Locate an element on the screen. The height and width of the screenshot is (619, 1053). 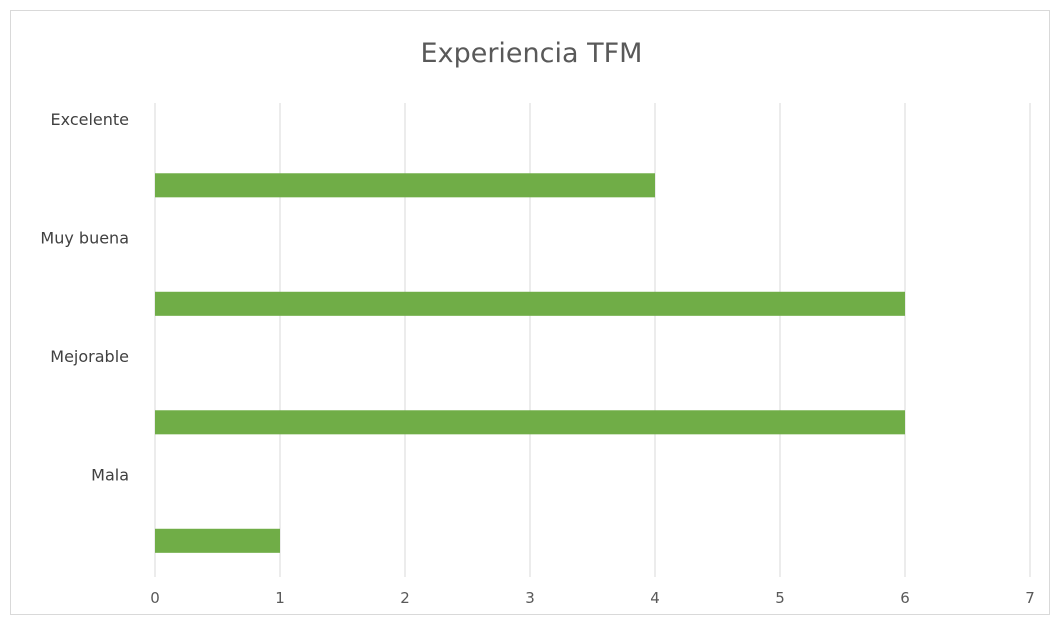
category-label-mejorable: Mejorable is located at coordinates (89, 356).